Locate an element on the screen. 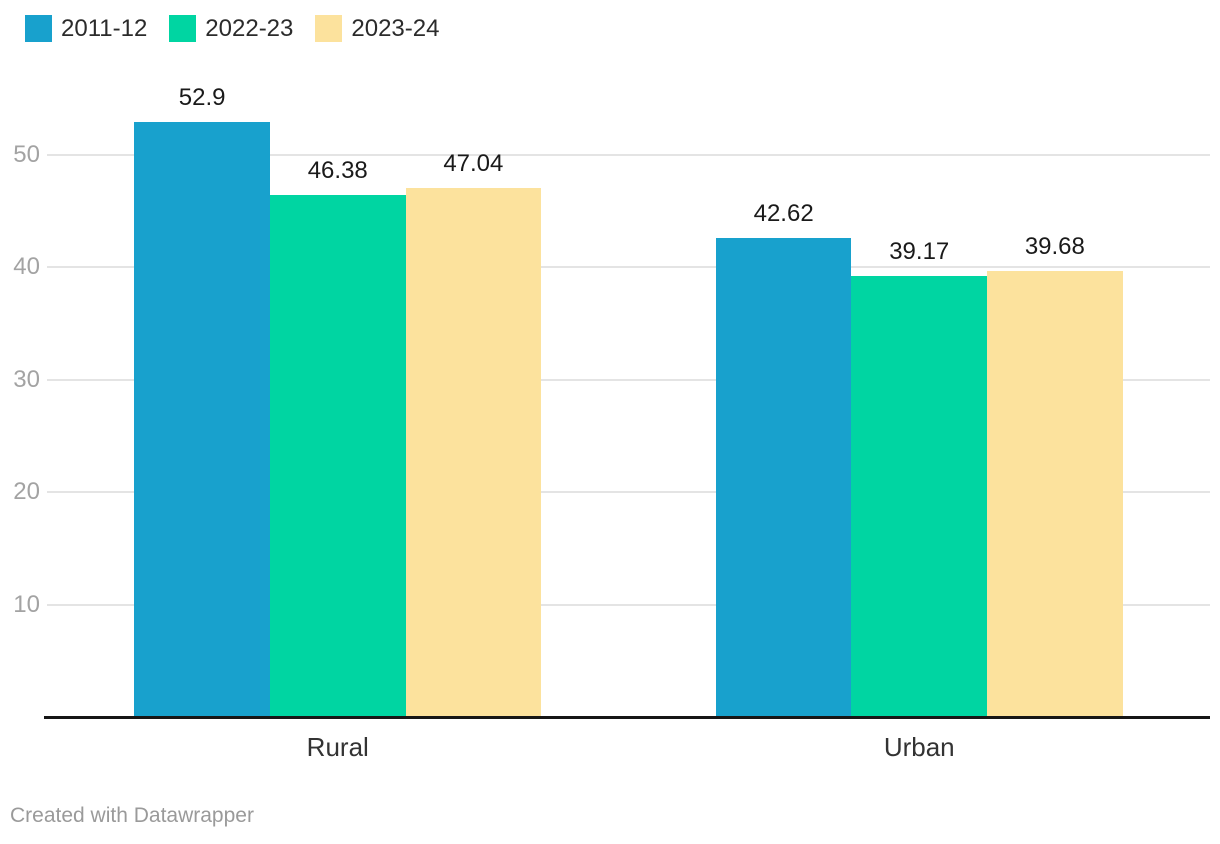 The height and width of the screenshot is (844, 1220). bar-value-label: 52.9 is located at coordinates (202, 97).